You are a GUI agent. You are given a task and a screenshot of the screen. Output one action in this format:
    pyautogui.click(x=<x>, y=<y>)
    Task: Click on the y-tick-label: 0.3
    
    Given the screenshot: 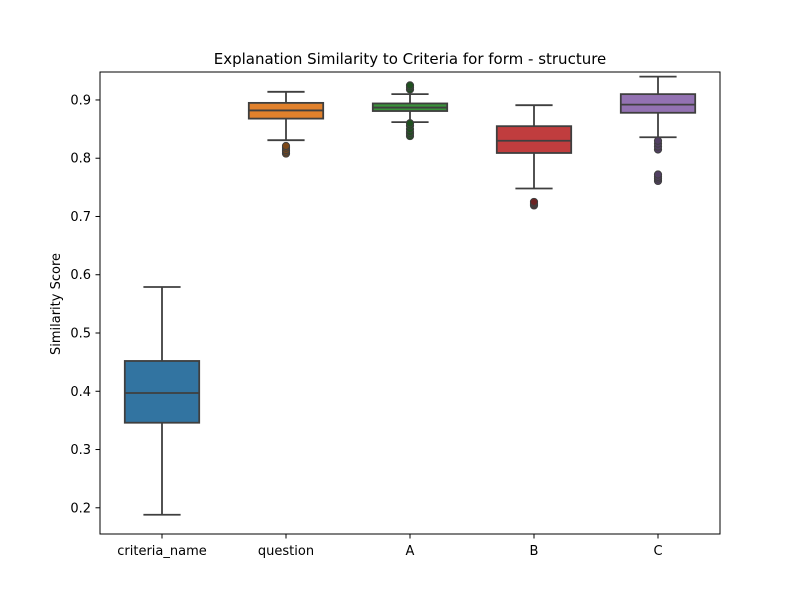 What is the action you would take?
    pyautogui.click(x=80, y=450)
    